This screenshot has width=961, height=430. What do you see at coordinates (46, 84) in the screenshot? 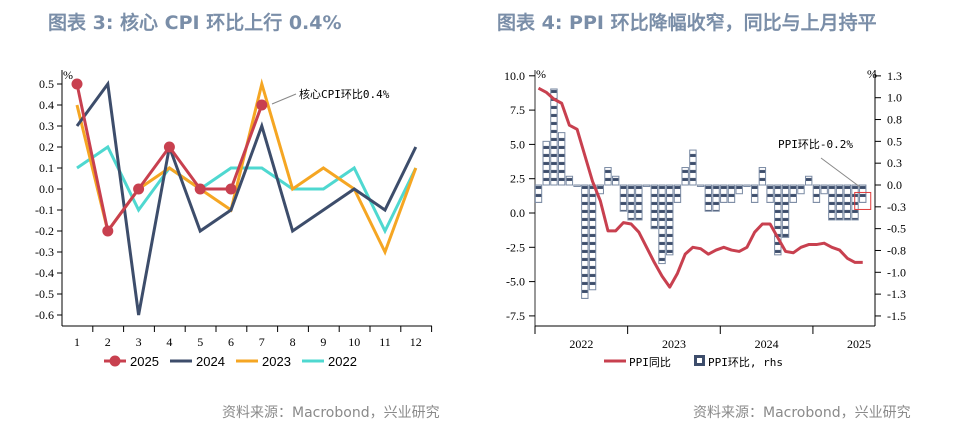
I see `y-tick-label: 0.5` at bounding box center [46, 84].